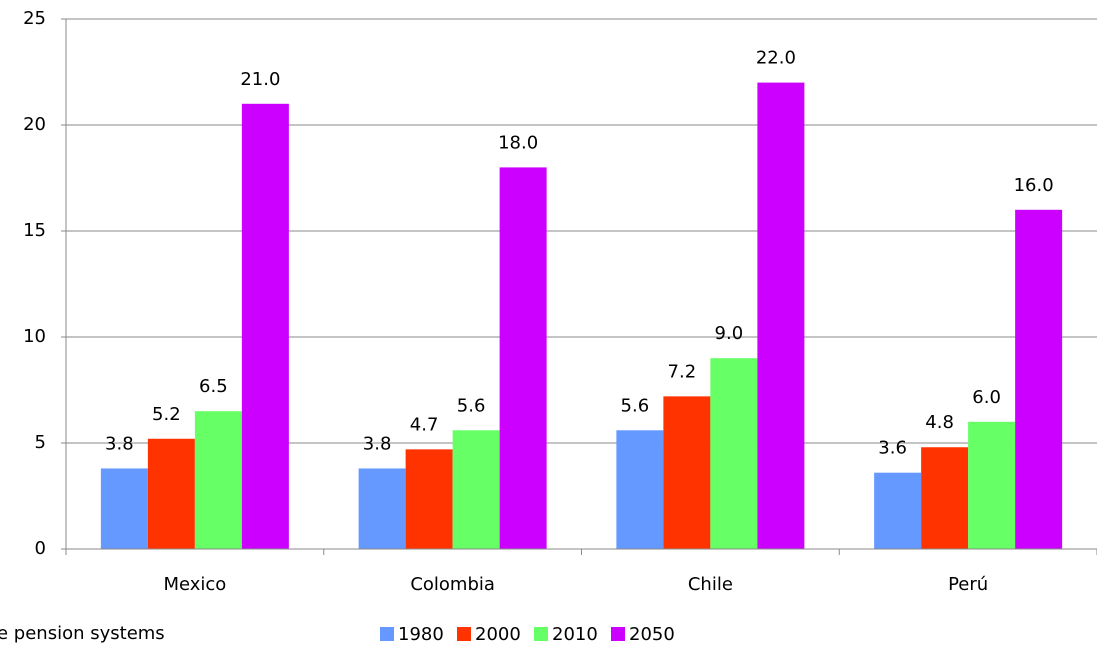 This screenshot has width=1097, height=652. What do you see at coordinates (892, 448) in the screenshot?
I see `data-label: 3.6` at bounding box center [892, 448].